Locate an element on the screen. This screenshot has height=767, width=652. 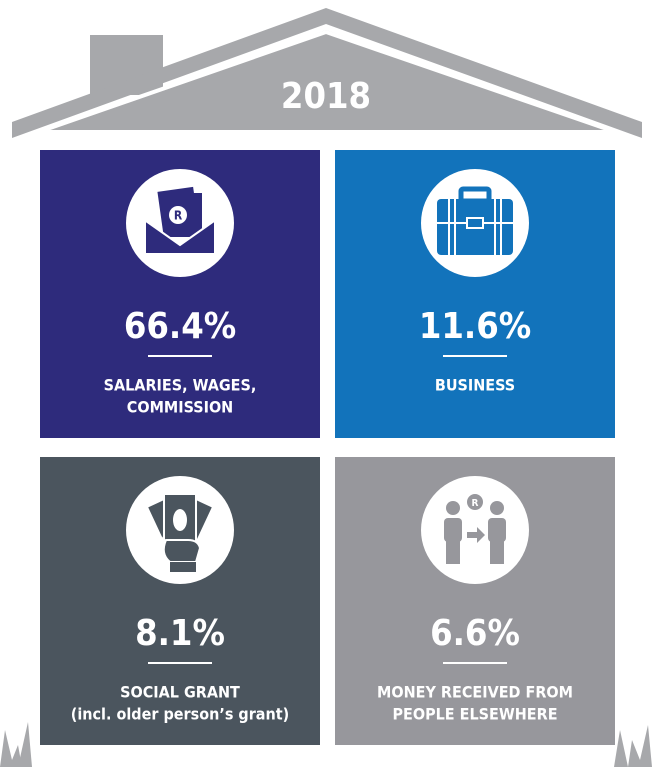
icon-circle is located at coordinates (475, 530).